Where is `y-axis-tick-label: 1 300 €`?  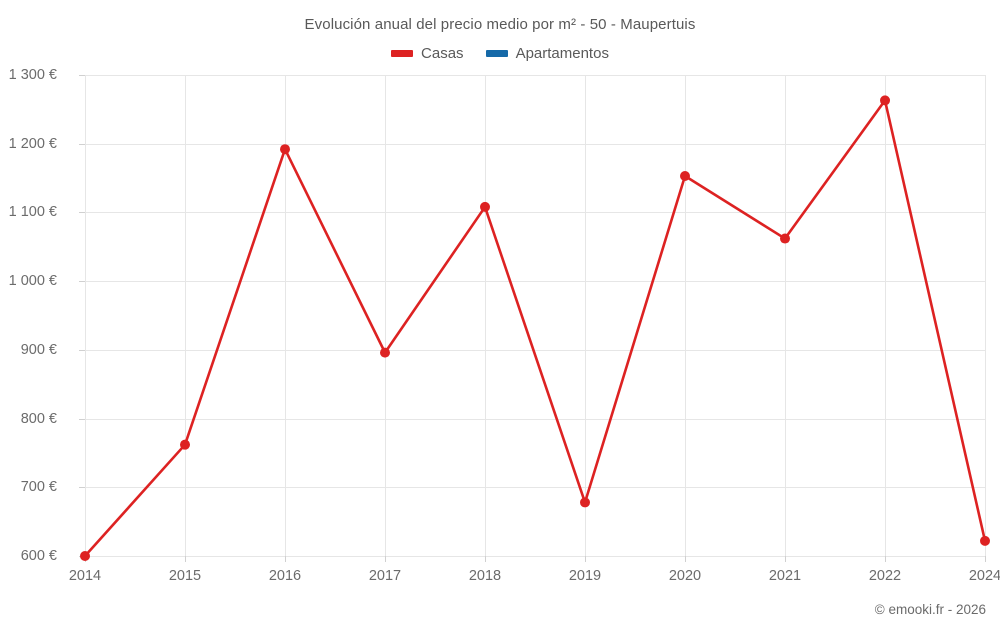
y-axis-tick-label: 1 300 € is located at coordinates (32, 75).